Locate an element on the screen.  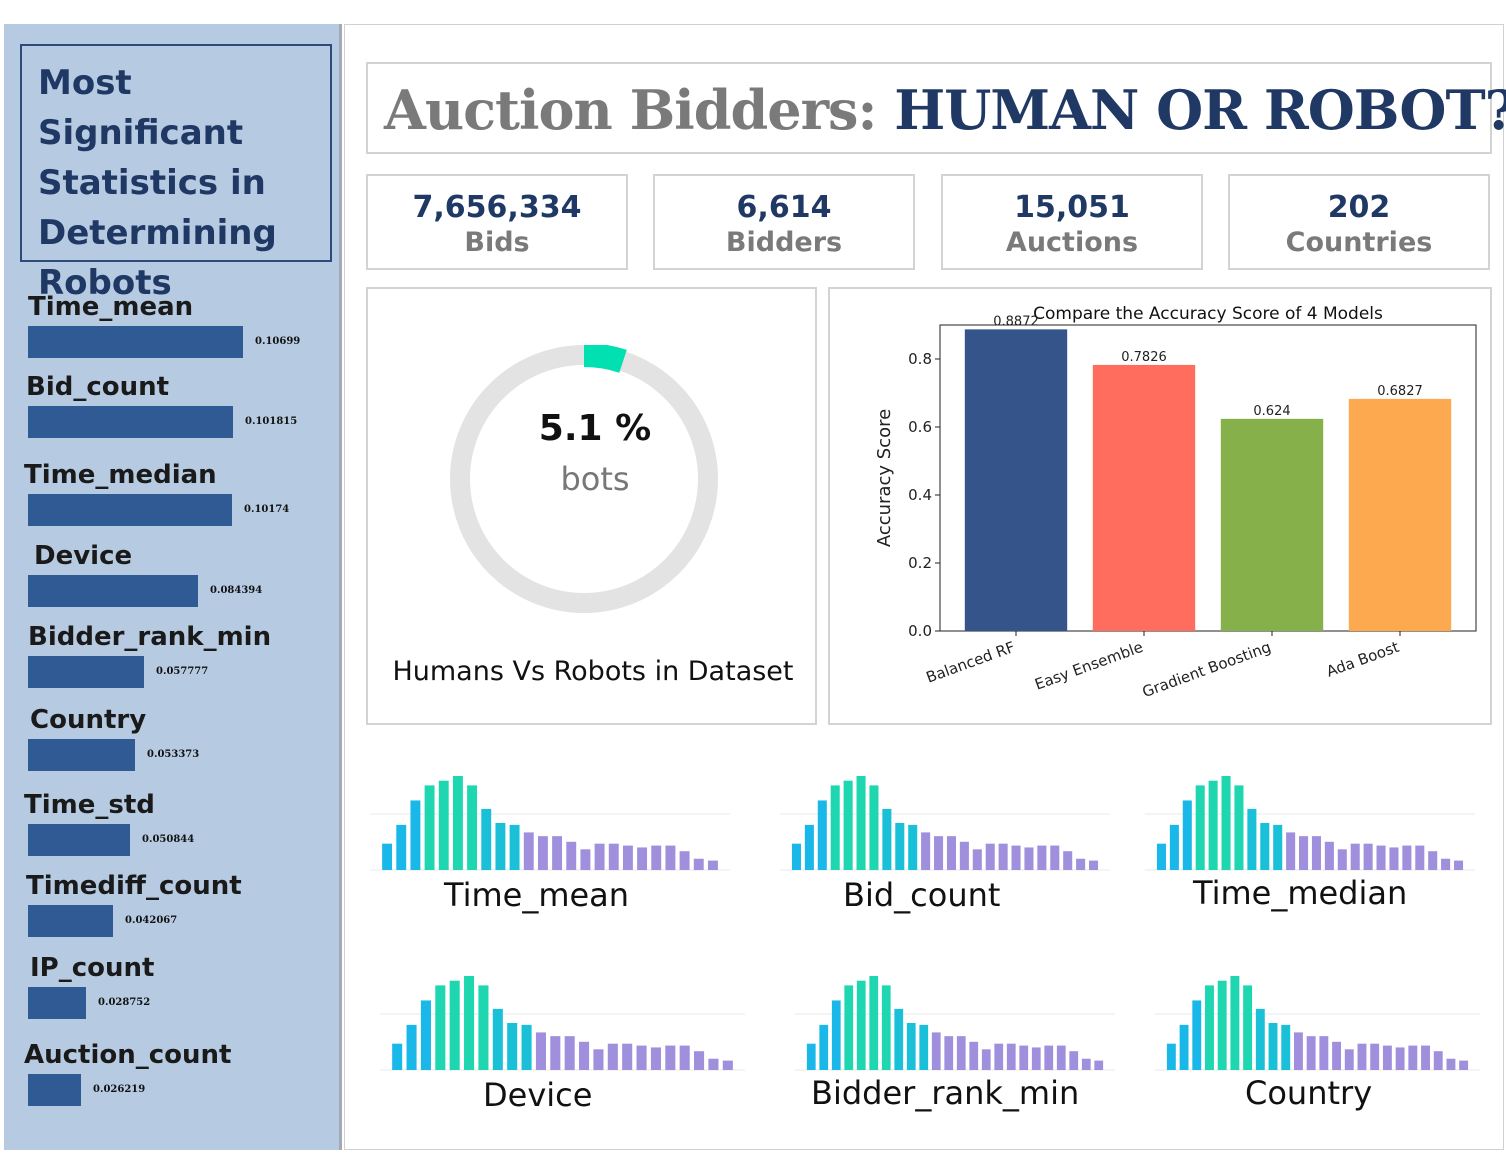
kpi-label: Bidders is located at coordinates (784, 242).